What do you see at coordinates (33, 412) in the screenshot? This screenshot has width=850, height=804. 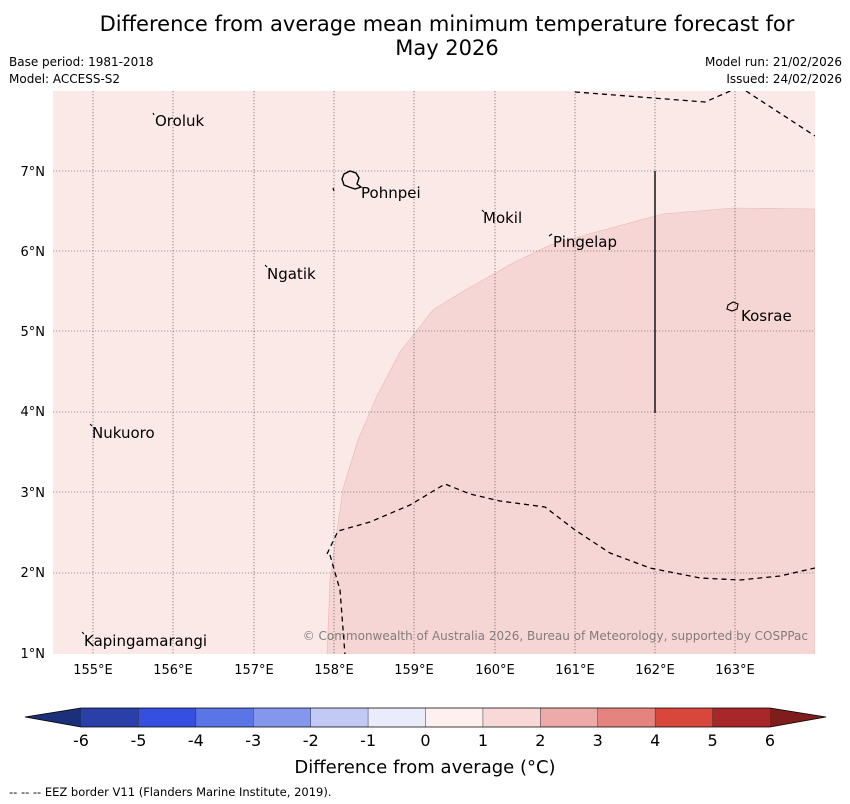 I see `lat-label: 4°N` at bounding box center [33, 412].